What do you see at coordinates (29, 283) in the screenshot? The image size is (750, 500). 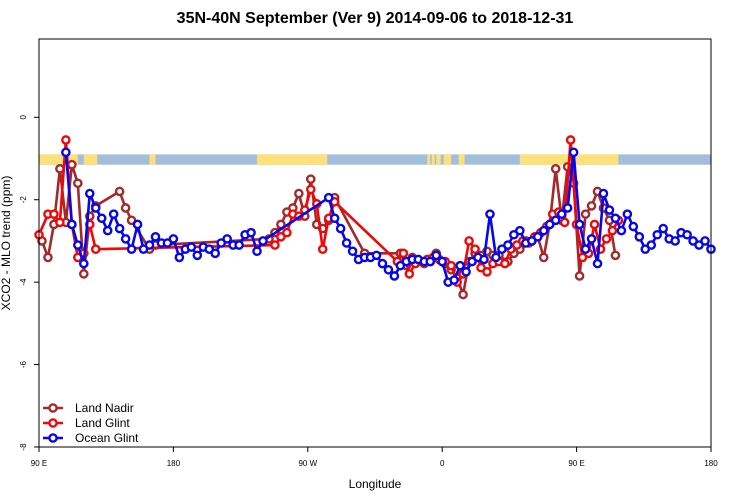 I see `y-axis: 0 -2 -4 -6 -8` at bounding box center [29, 283].